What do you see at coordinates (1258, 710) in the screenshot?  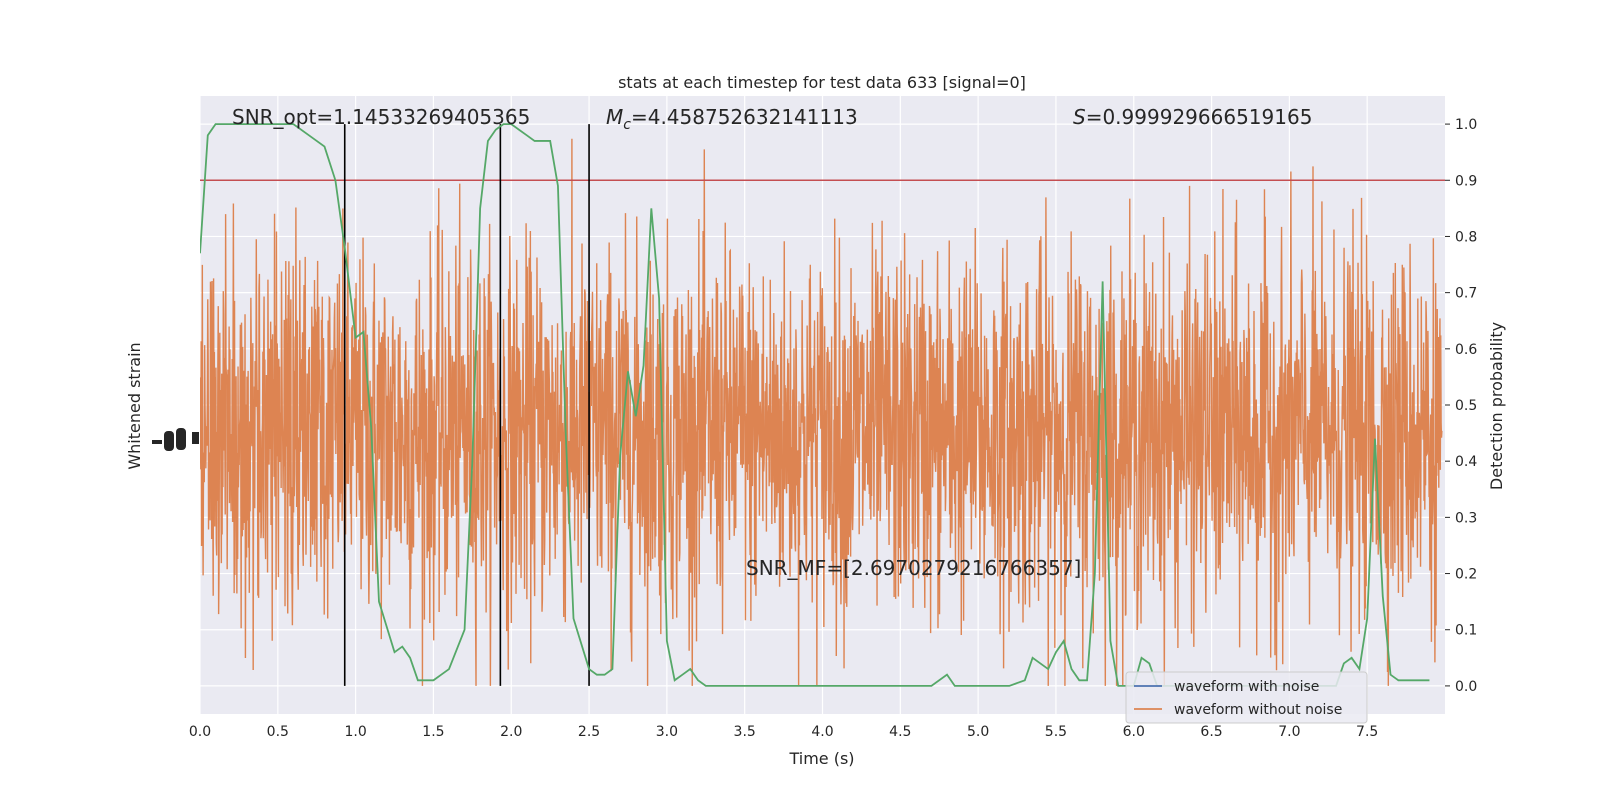 I see `legend-label-without-noise: waveform without noise` at bounding box center [1258, 710].